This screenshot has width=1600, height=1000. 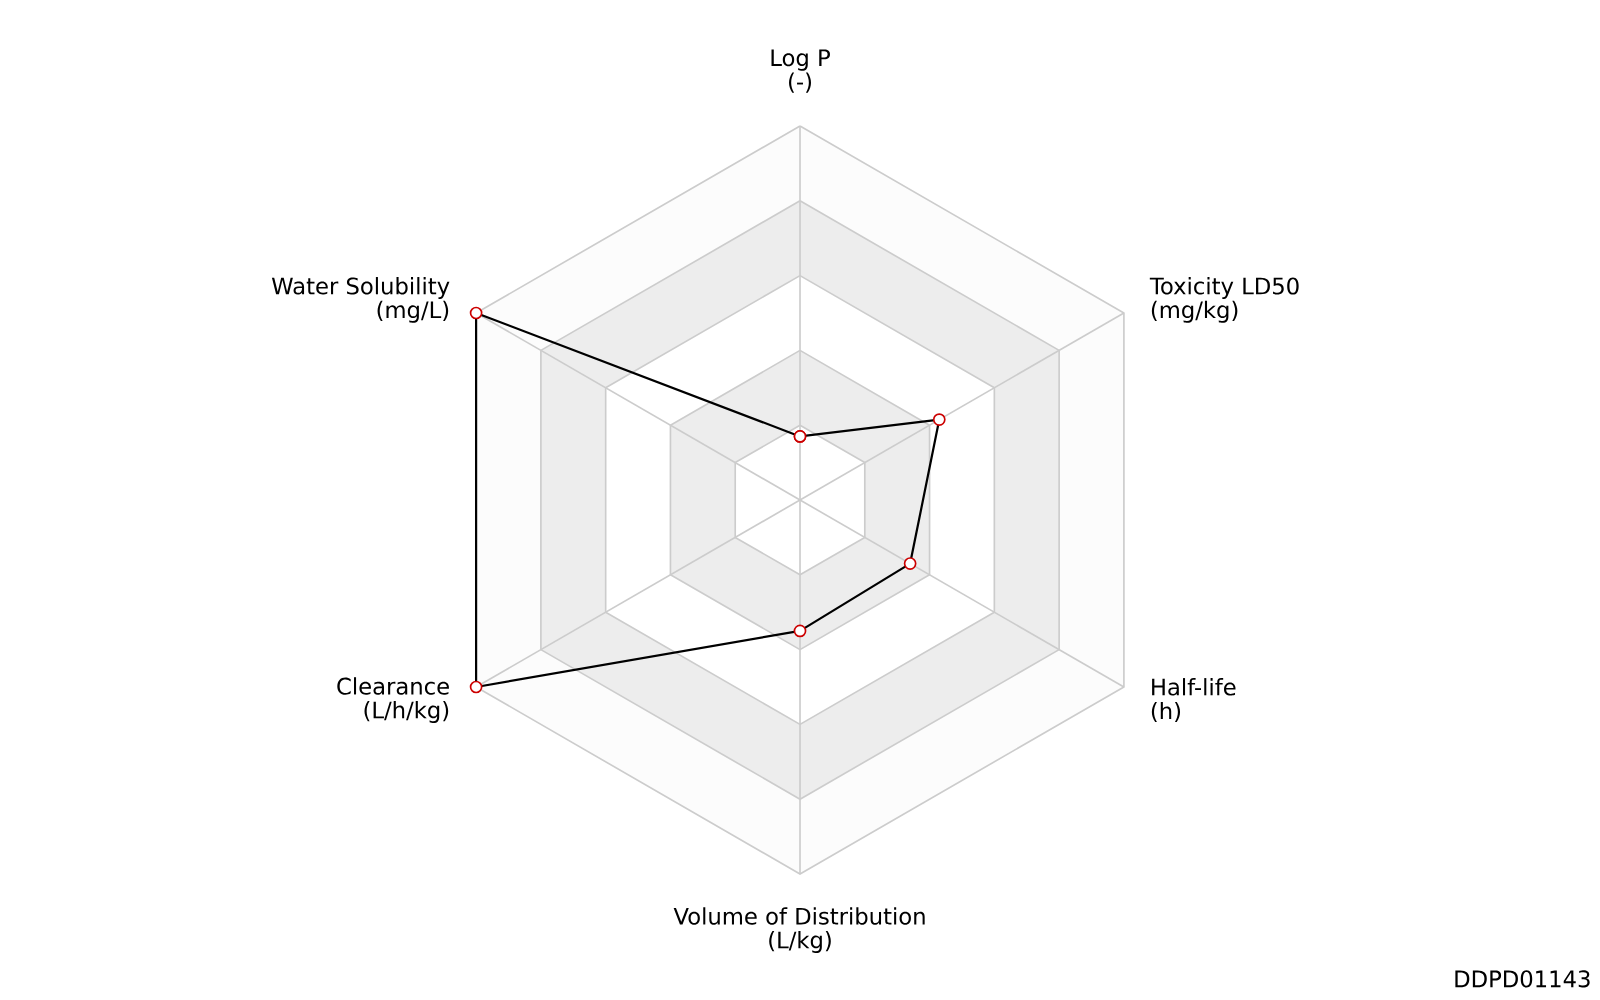 What do you see at coordinates (360, 300) in the screenshot?
I see `spoke-label: Water Solubility (mg/L)` at bounding box center [360, 300].